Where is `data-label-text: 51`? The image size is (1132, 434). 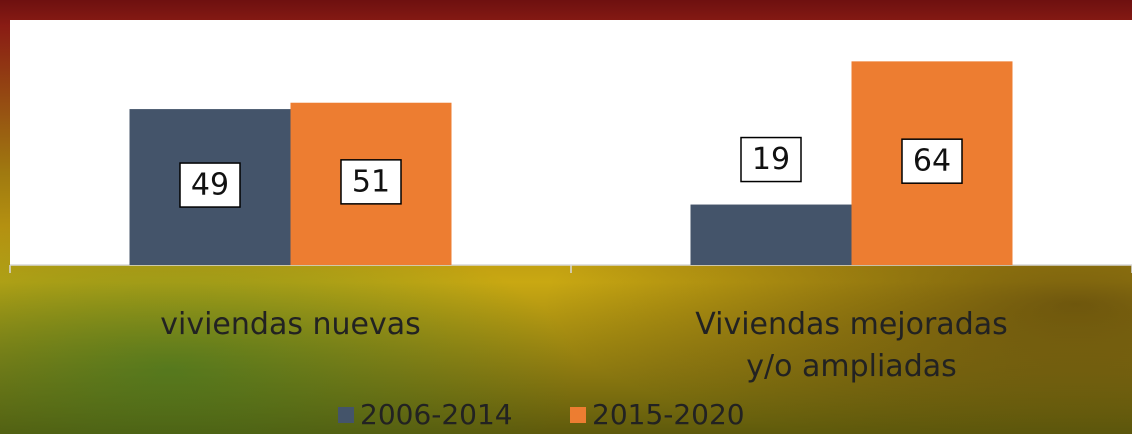 data-label-text: 51 is located at coordinates (371, 181).